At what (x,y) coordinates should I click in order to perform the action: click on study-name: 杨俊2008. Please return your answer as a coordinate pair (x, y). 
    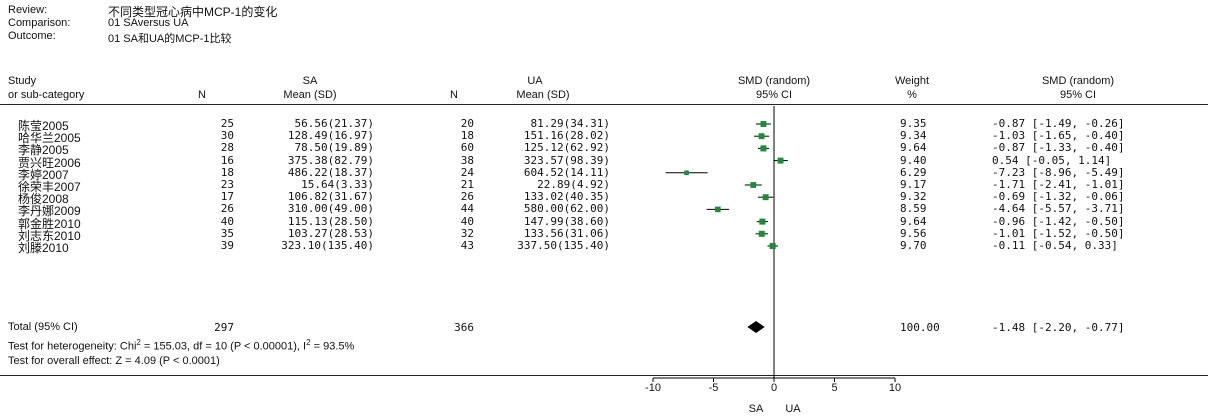
    Looking at the image, I should click on (43, 199).